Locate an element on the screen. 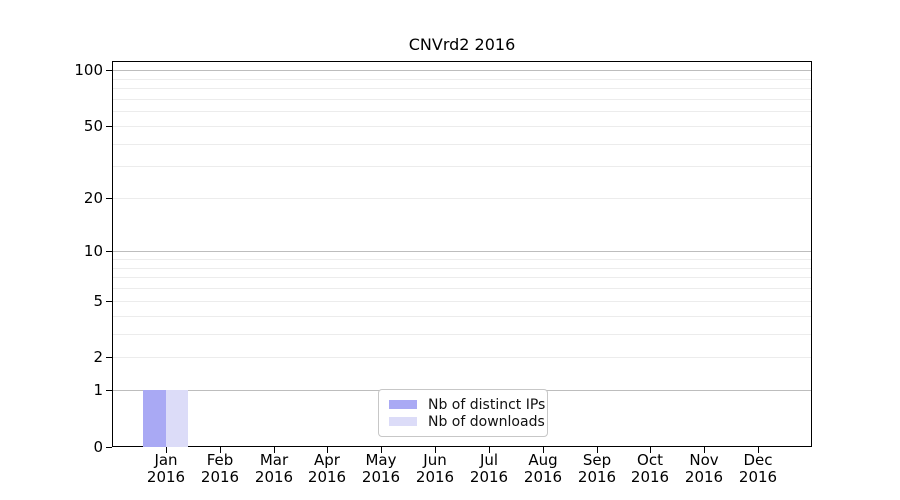 The image size is (900, 500). legend-label-distinct-ips: Nb of distinct IPs is located at coordinates (487, 404).